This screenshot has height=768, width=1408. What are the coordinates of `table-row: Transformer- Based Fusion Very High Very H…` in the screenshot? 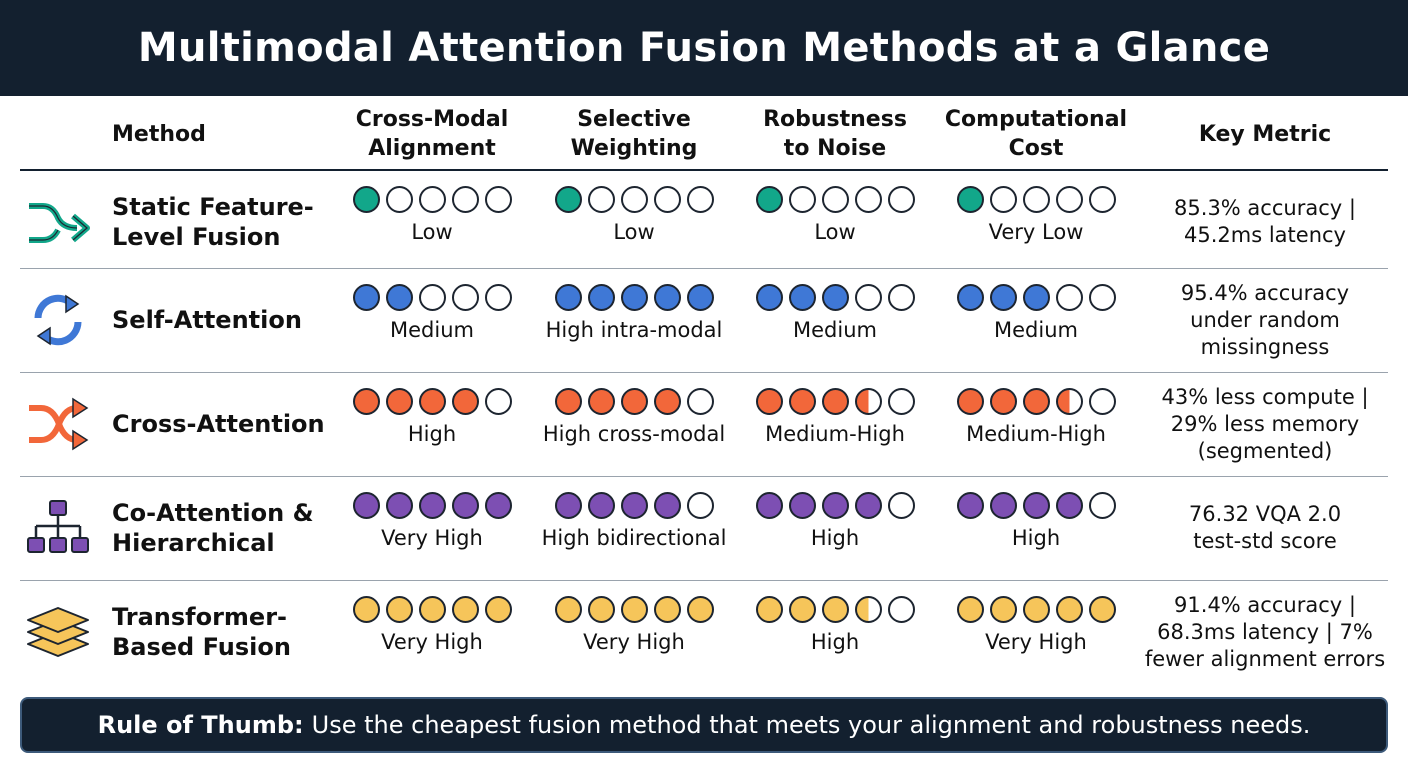 It's located at (704, 632).